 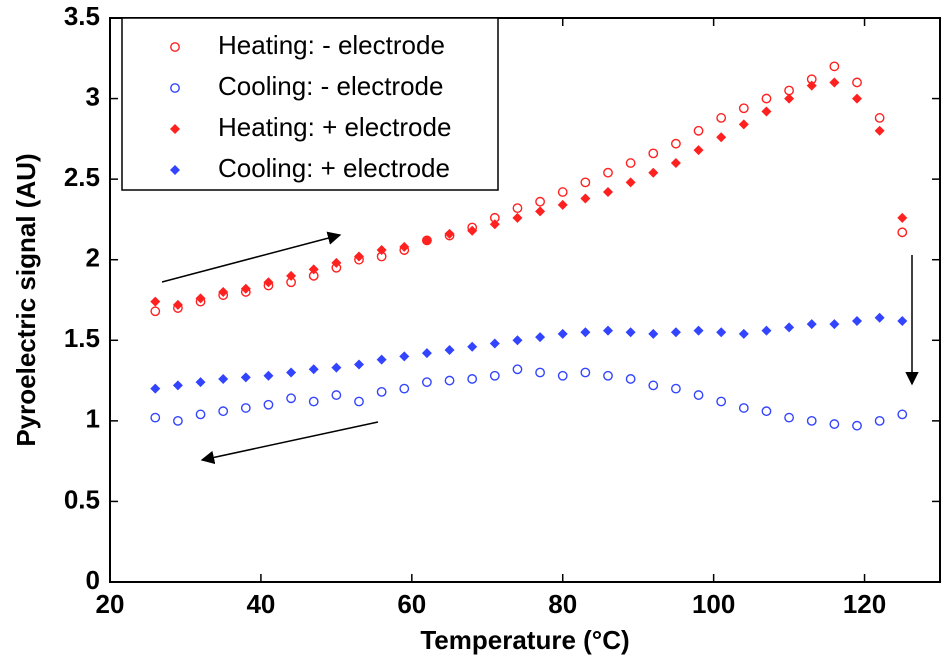 What do you see at coordinates (26, 299) in the screenshot?
I see `y-axis-label: Pyroelectric signal (AU)` at bounding box center [26, 299].